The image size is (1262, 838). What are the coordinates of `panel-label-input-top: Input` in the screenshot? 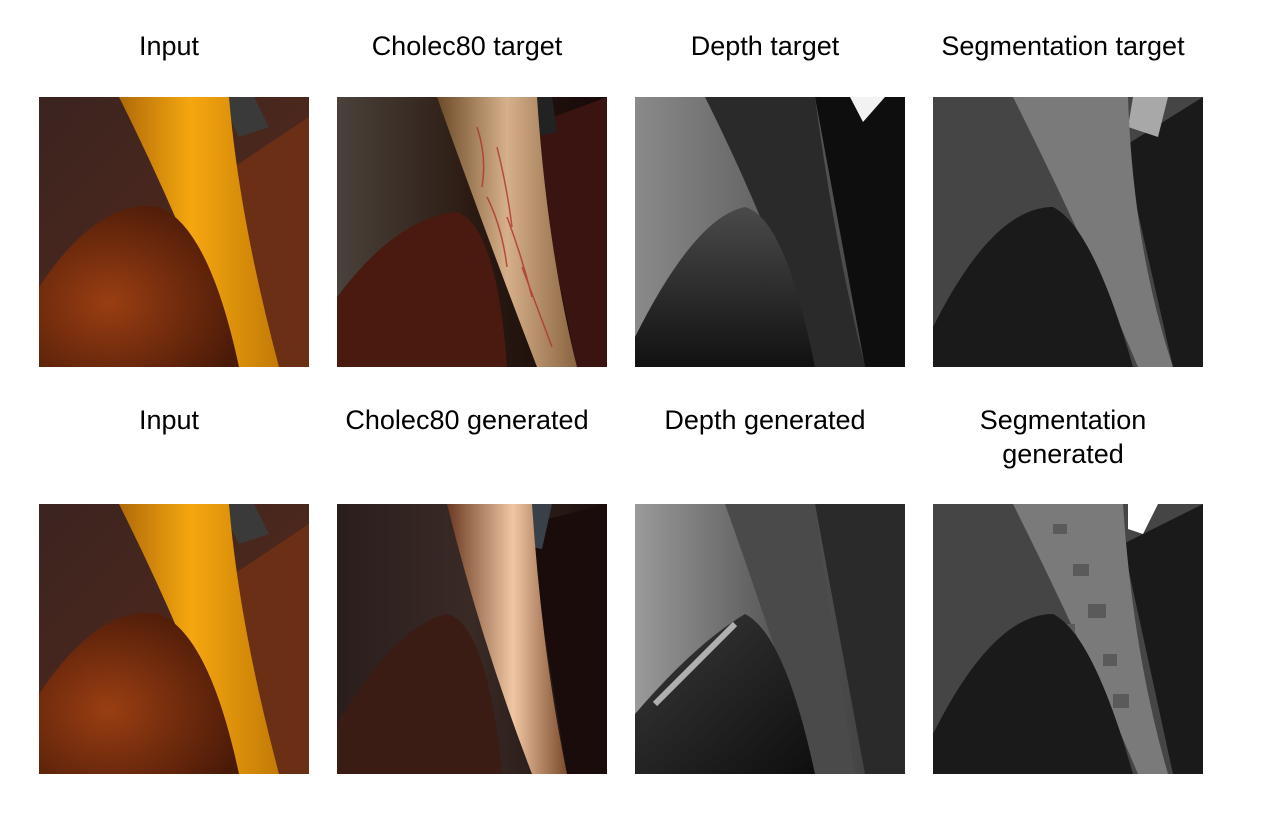 It's located at (169, 46).